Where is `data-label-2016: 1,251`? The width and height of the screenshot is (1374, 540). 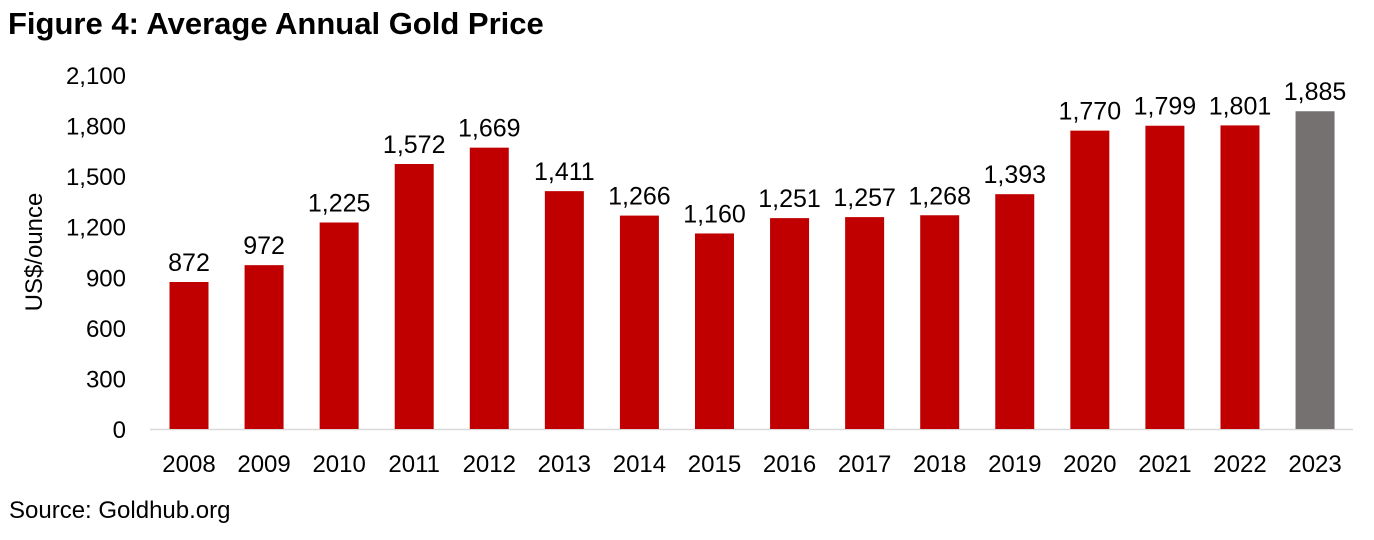 data-label-2016: 1,251 is located at coordinates (789, 199).